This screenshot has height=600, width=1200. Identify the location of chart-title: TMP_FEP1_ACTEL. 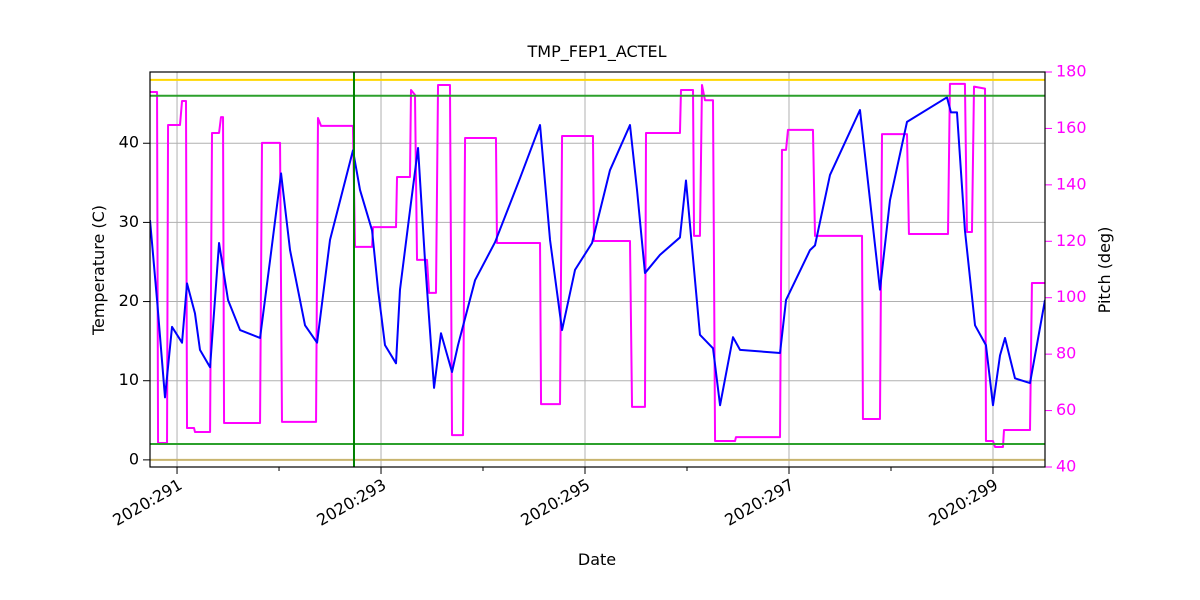
(597, 52).